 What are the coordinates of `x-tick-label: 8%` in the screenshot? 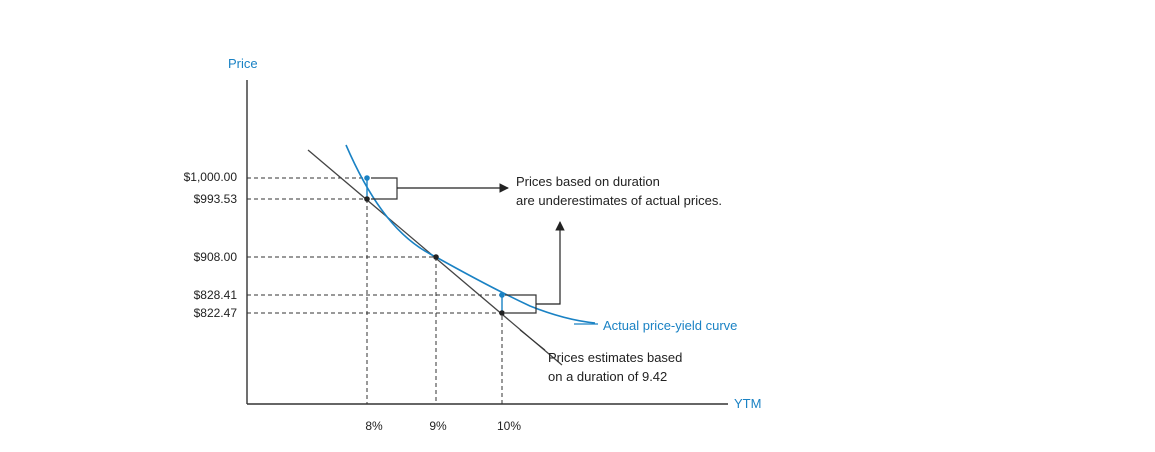 It's located at (374, 426).